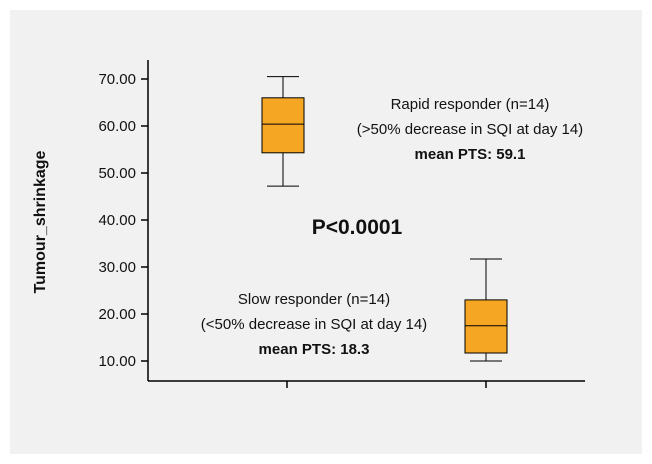 The width and height of the screenshot is (652, 464). I want to click on p-value-label: P<0.0001, so click(357, 227).